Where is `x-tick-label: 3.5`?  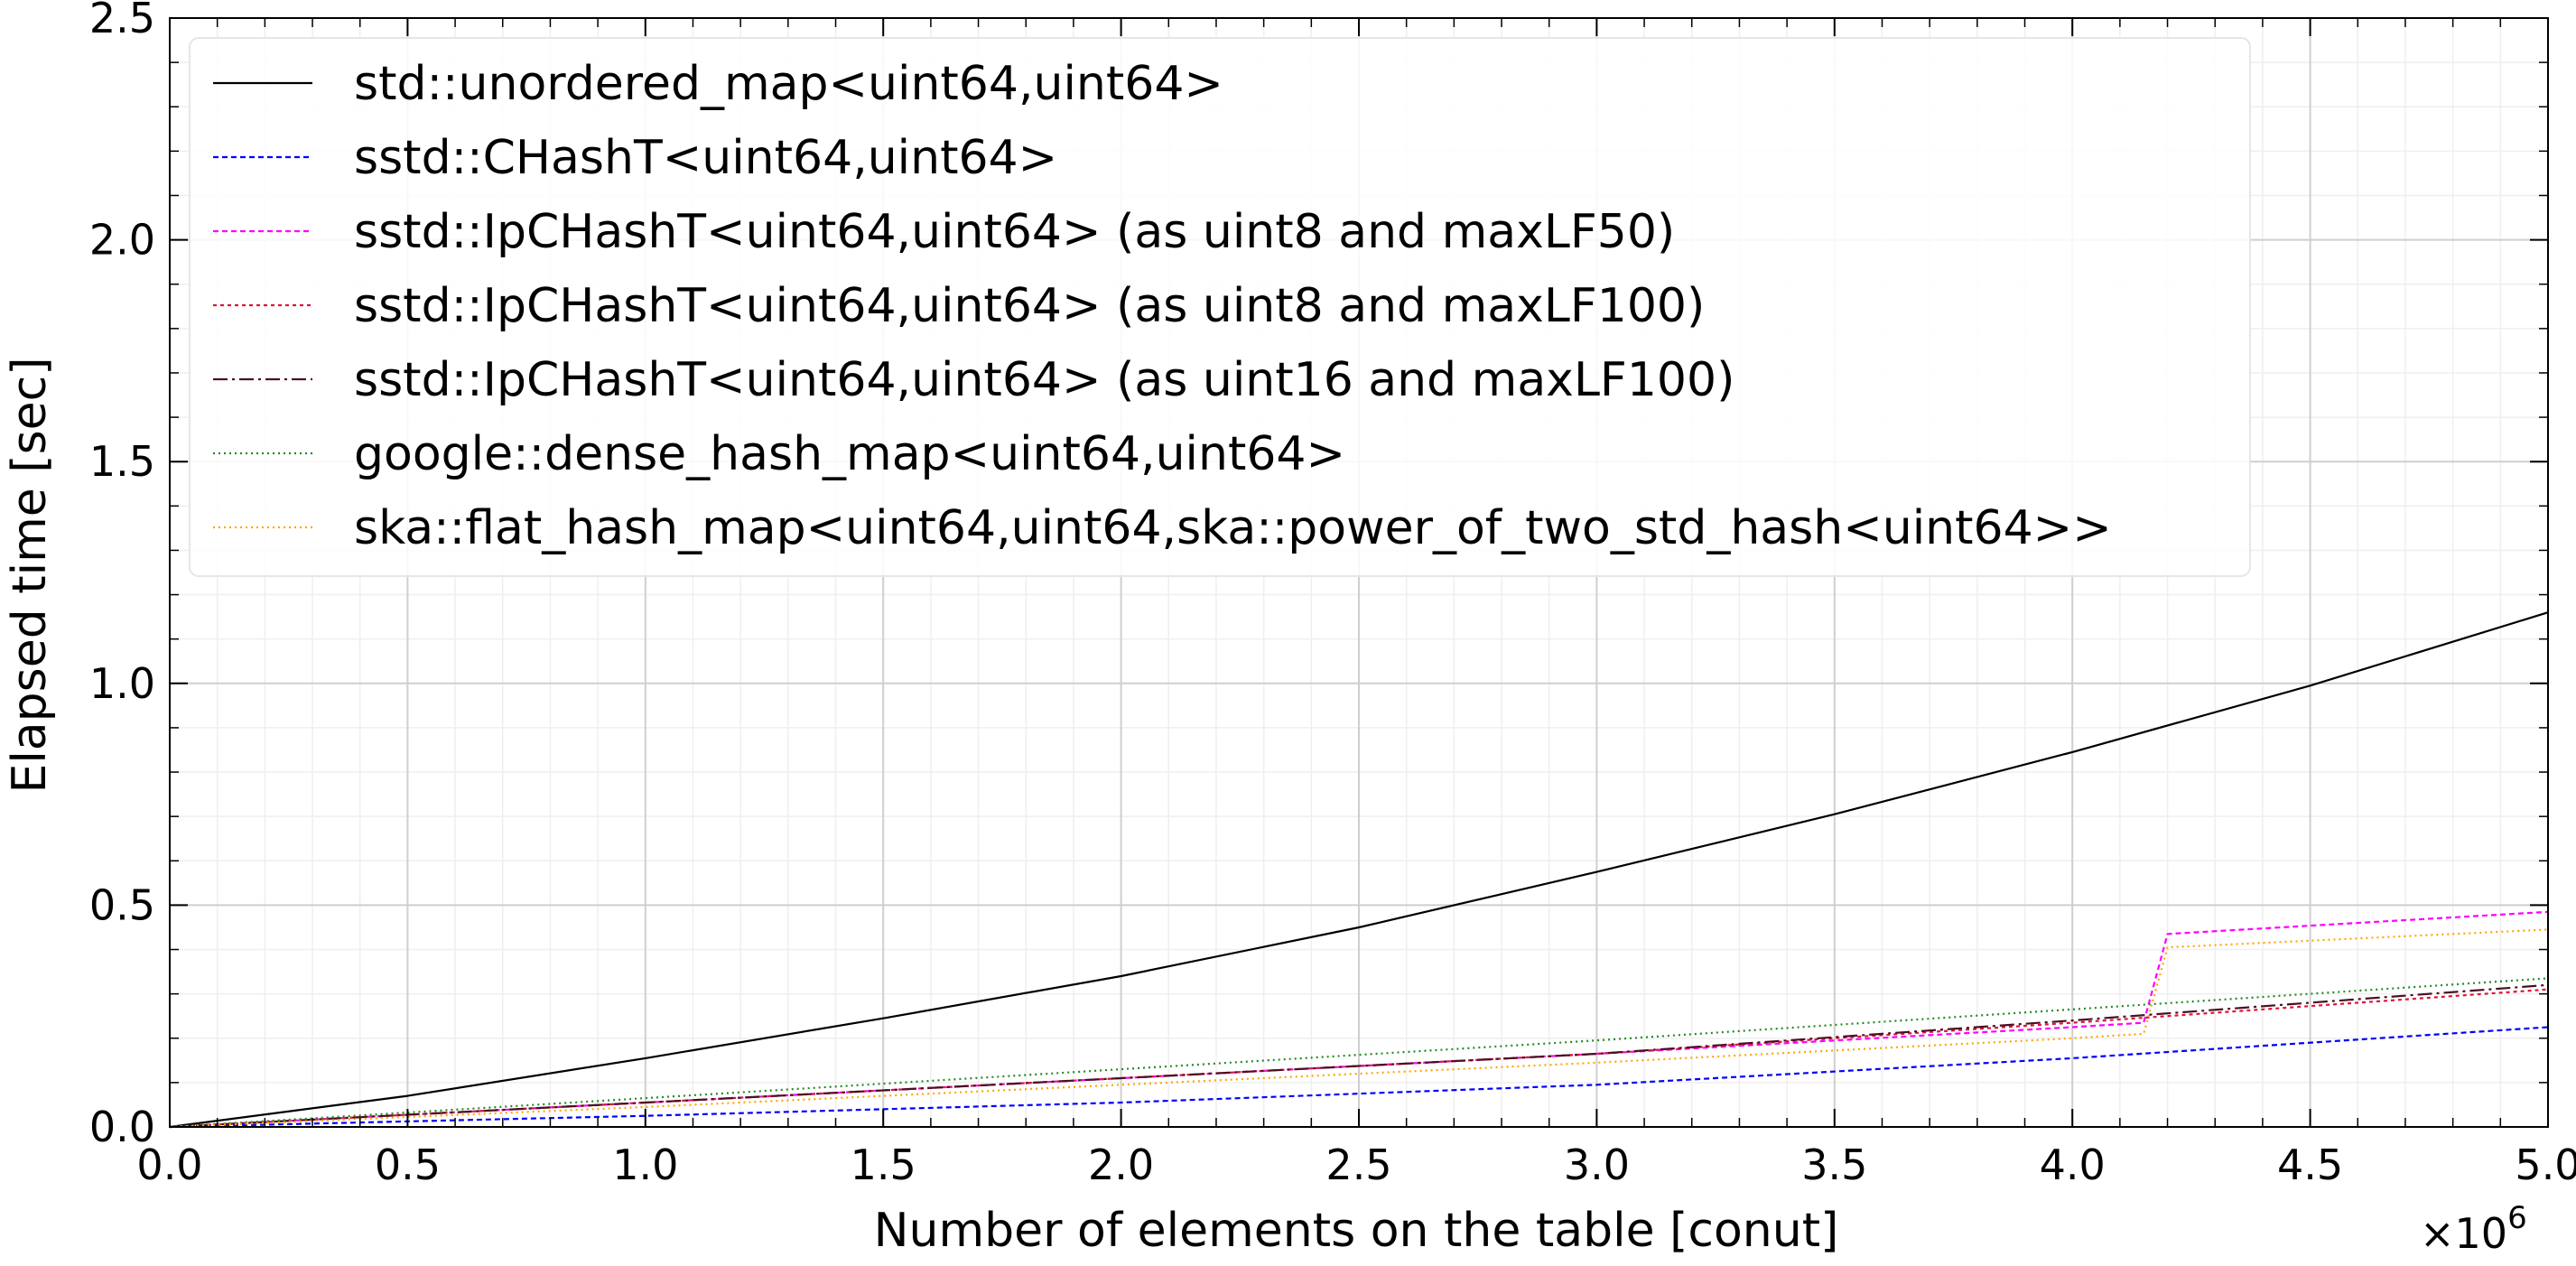 x-tick-label: 3.5 is located at coordinates (1834, 1164).